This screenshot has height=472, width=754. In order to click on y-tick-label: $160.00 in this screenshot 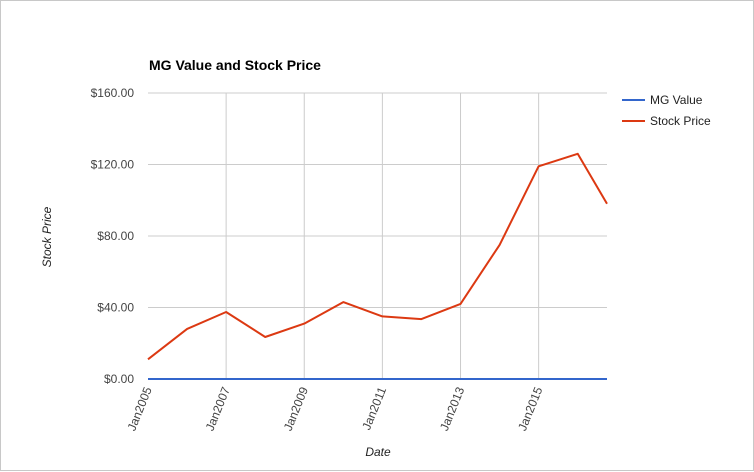, I will do `click(113, 93)`.